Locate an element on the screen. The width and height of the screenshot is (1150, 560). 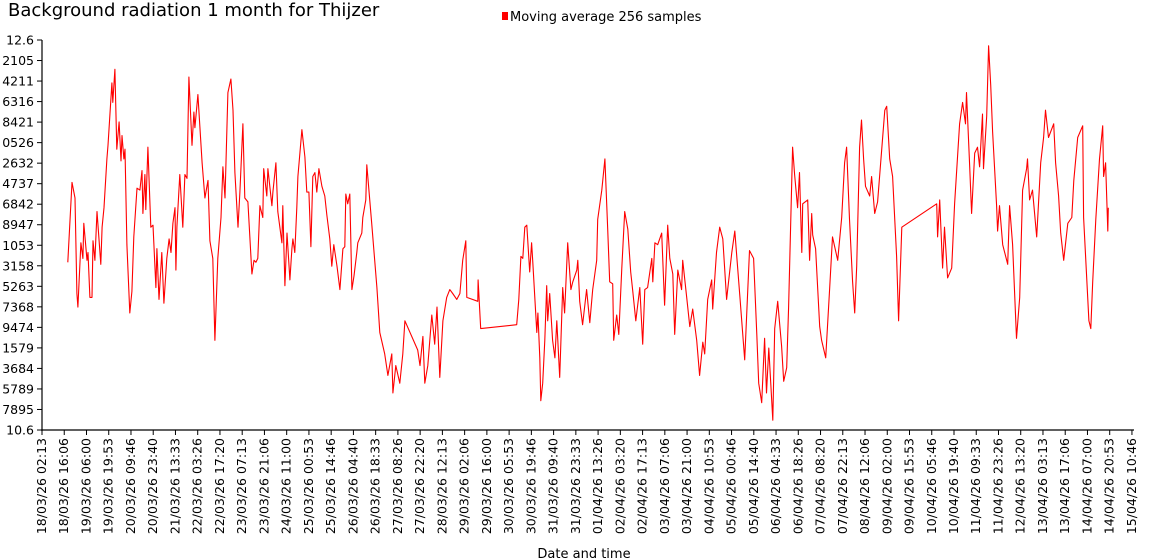
y-tick-label: 2105 is located at coordinates (18, 60).